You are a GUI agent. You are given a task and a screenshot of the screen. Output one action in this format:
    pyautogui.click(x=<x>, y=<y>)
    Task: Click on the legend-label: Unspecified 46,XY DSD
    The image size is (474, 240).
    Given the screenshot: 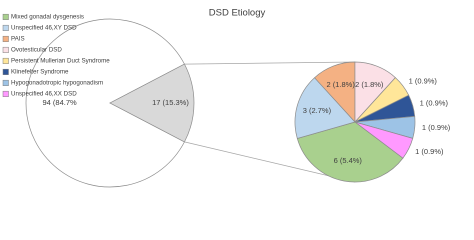 What is the action you would take?
    pyautogui.click(x=44, y=28)
    